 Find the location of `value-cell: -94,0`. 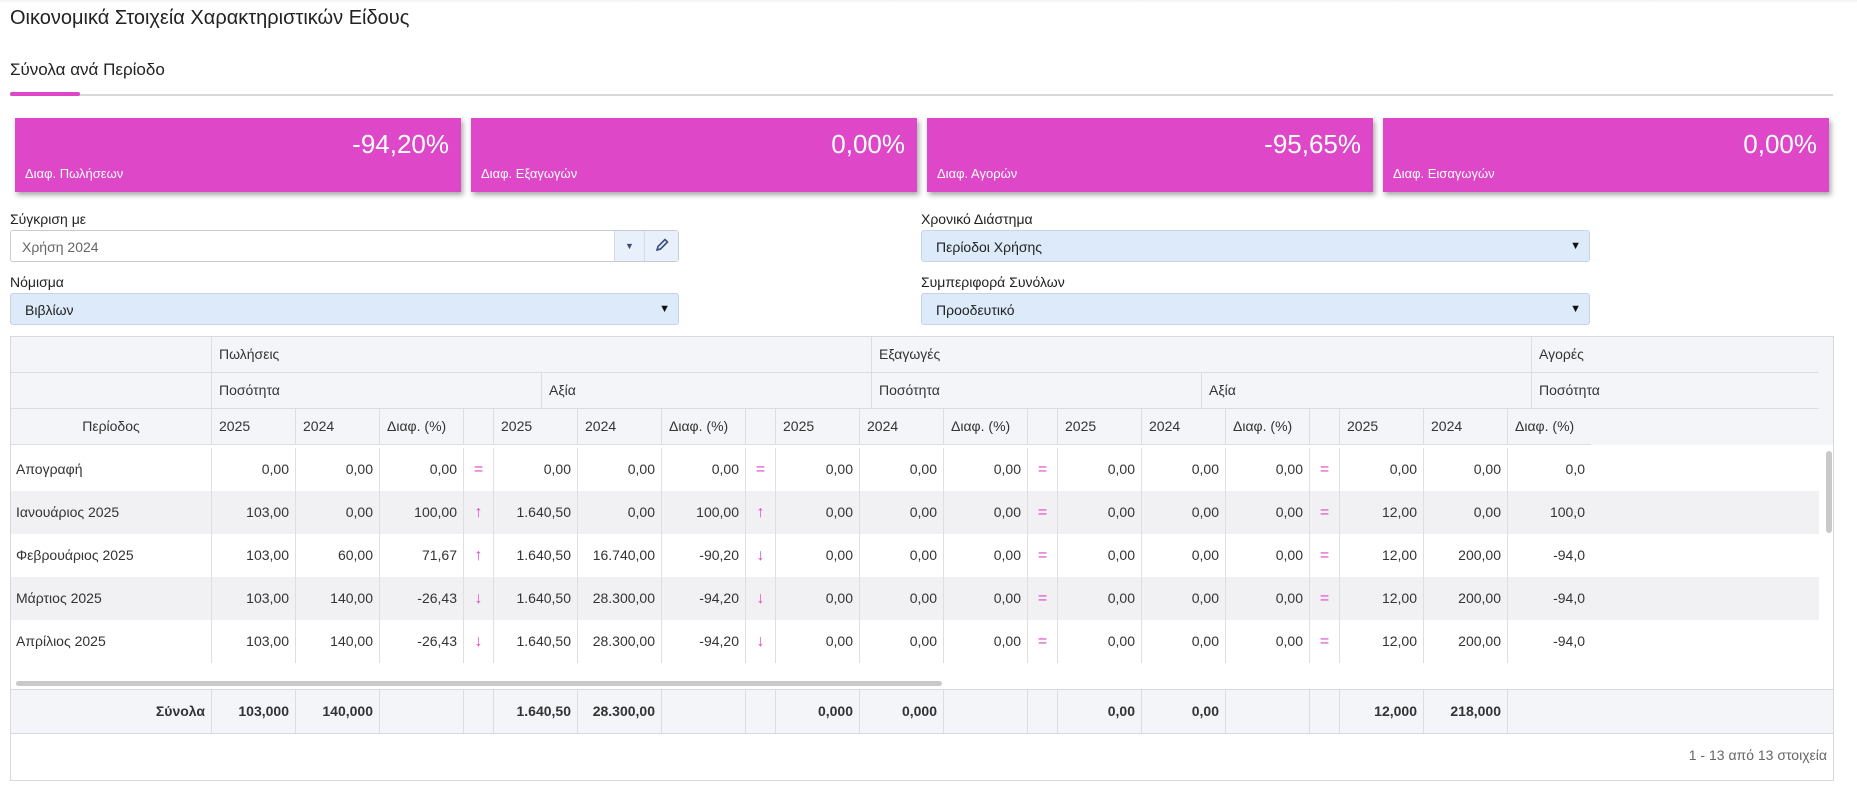

value-cell: -94,0 is located at coordinates (1549, 641).